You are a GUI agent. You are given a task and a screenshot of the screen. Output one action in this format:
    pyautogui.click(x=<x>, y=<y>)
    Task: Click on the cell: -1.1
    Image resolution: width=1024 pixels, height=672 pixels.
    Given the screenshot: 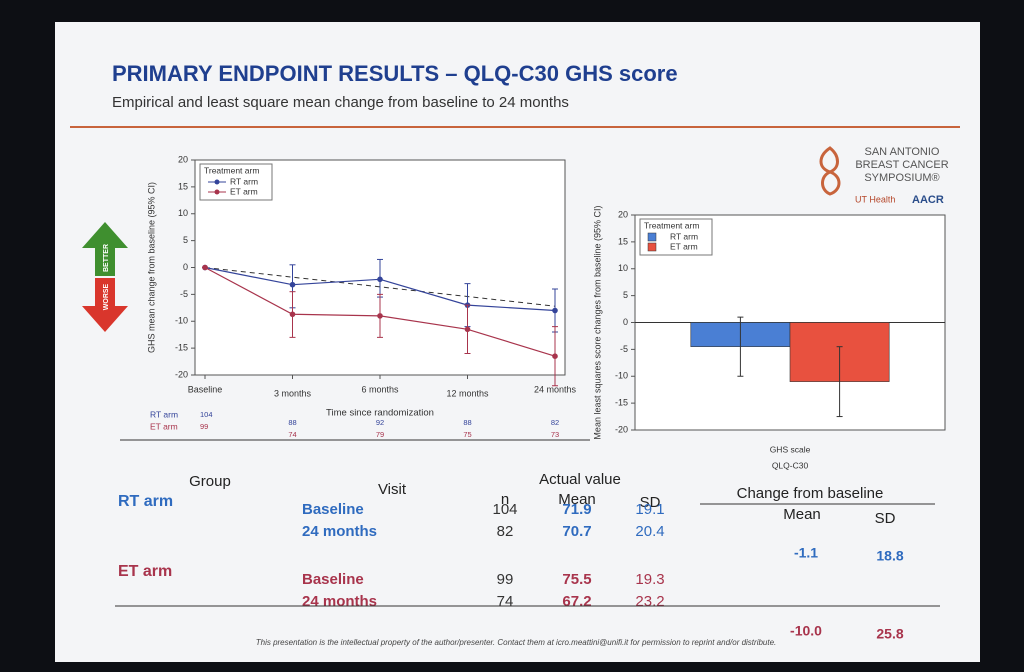 What is the action you would take?
    pyautogui.click(x=806, y=553)
    